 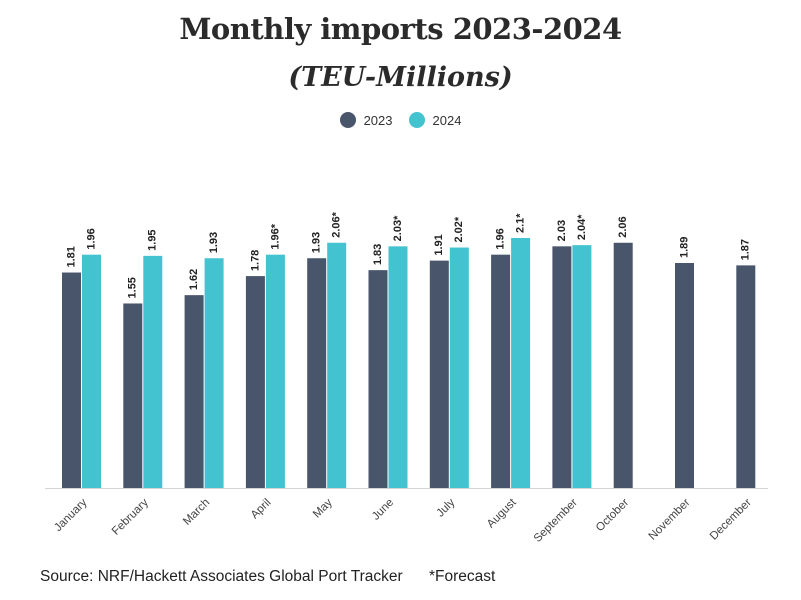 I want to click on bar-2023-june, so click(x=378, y=379).